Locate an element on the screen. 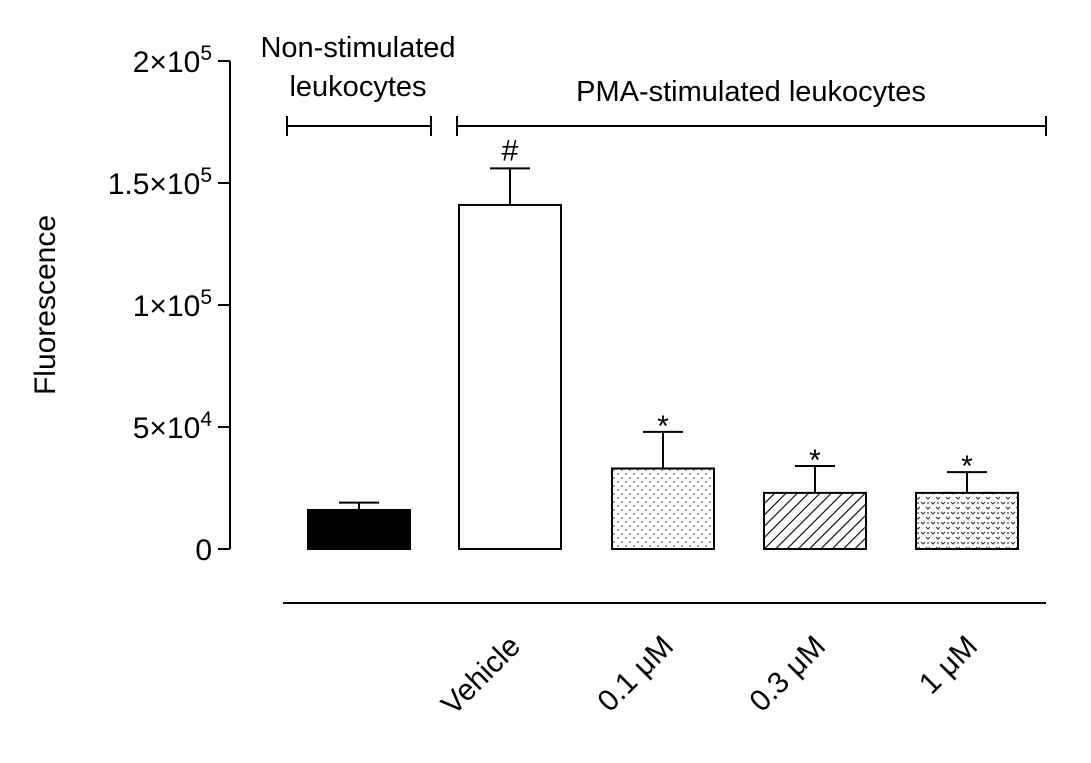 The width and height of the screenshot is (1091, 763). y-tick-label-4: 2×10⁵ is located at coordinates (172, 60).